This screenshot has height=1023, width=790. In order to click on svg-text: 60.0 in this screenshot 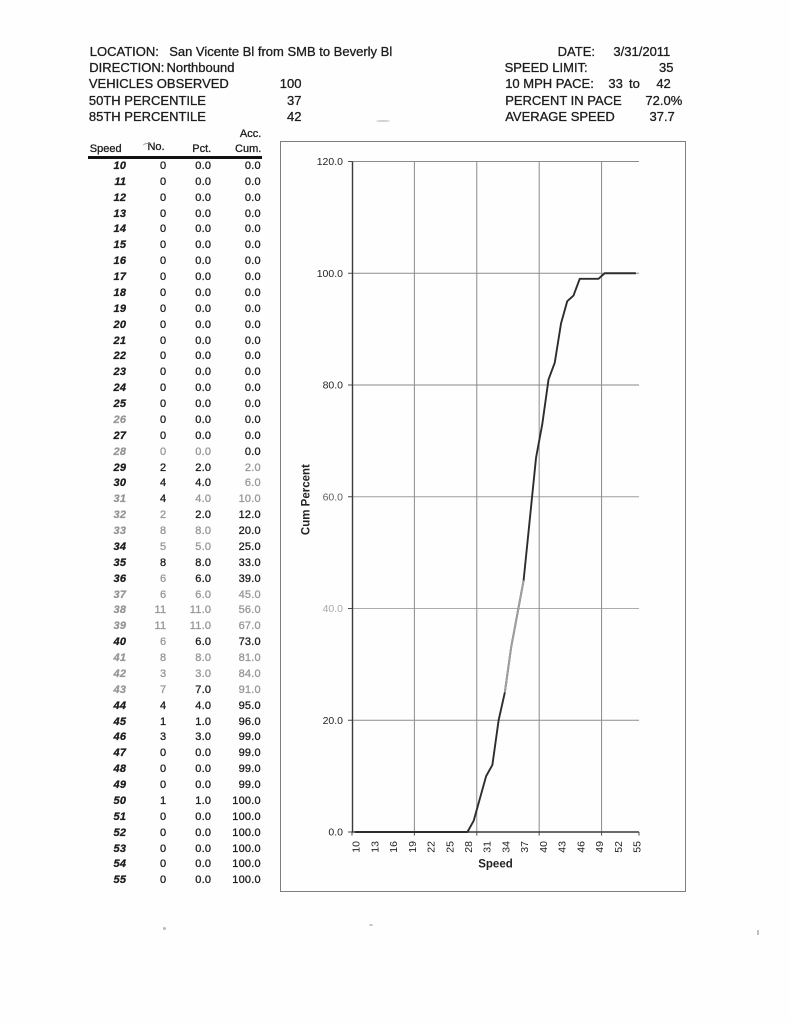, I will do `click(333, 497)`.